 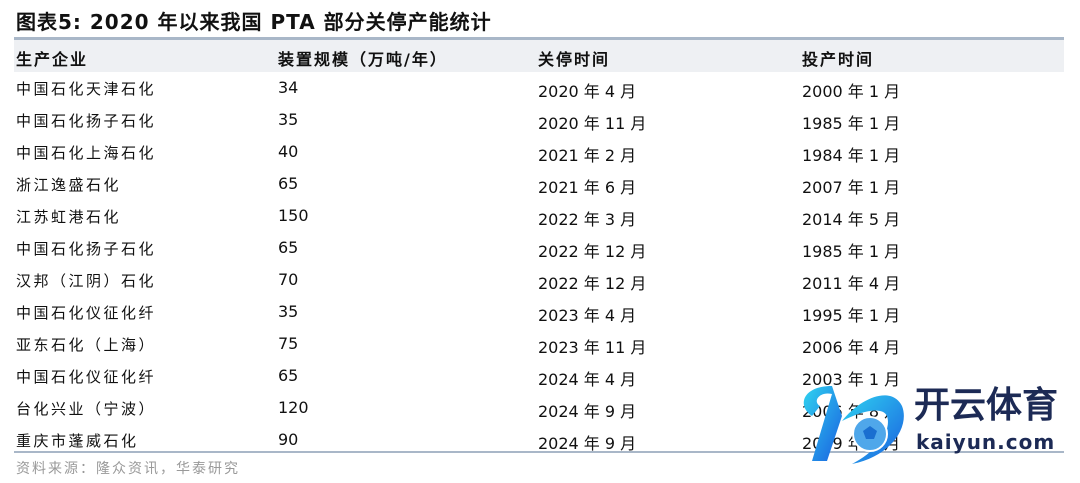 What do you see at coordinates (86, 281) in the screenshot?
I see `cell-company: 汉邦（江阴）石化` at bounding box center [86, 281].